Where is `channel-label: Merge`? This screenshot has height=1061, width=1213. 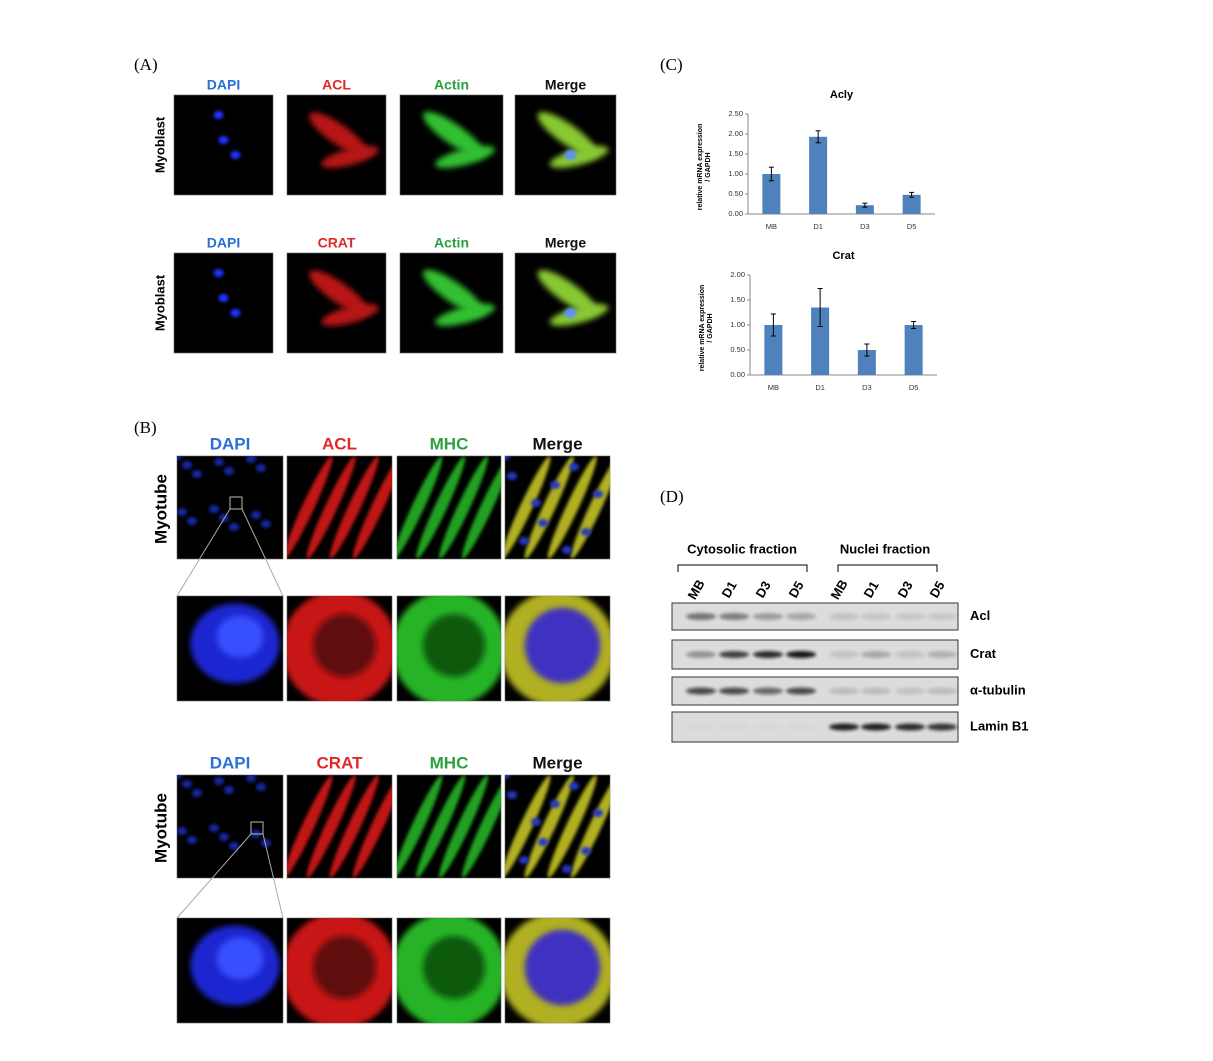
channel-label: Merge is located at coordinates (565, 243).